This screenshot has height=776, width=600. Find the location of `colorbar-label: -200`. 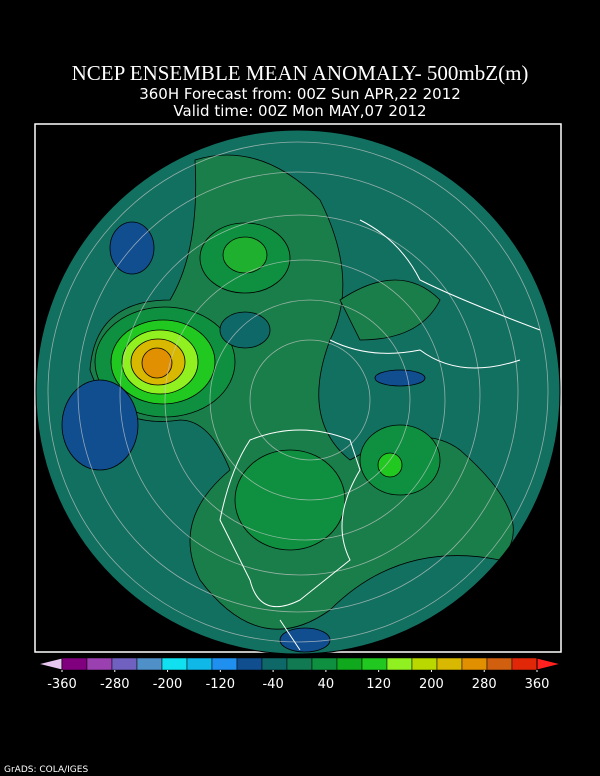

colorbar-label: -200 is located at coordinates (168, 684).